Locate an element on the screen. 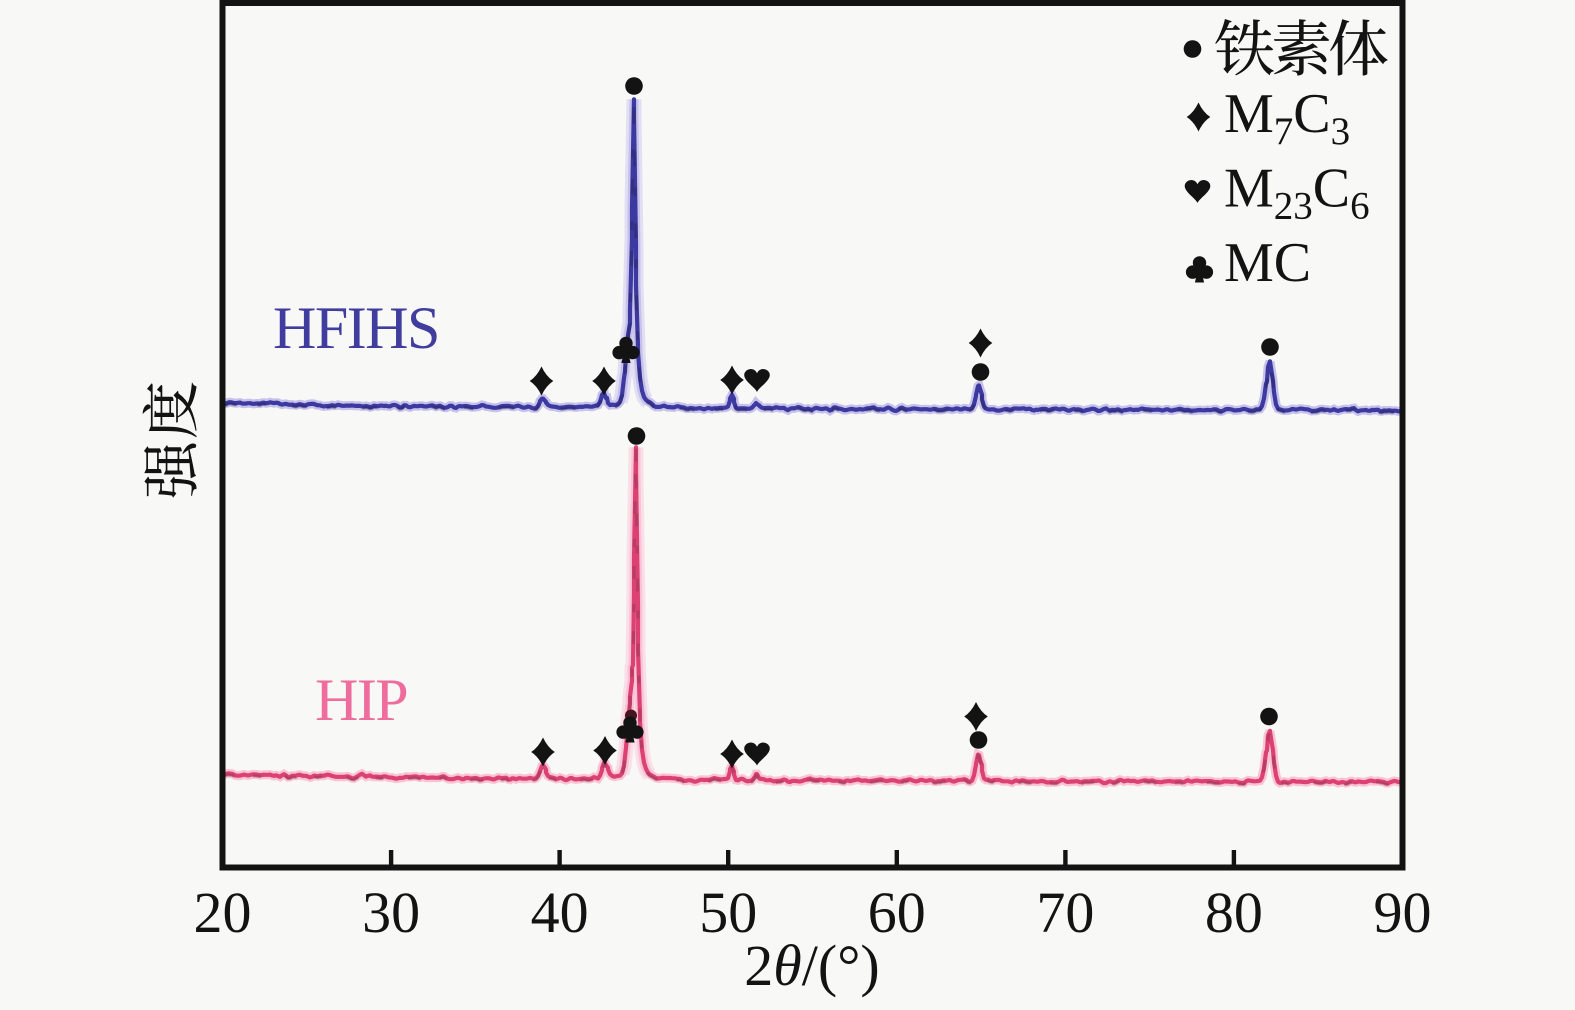 The height and width of the screenshot is (1010, 1575). svg-text: 2θ/(°) is located at coordinates (811, 965).